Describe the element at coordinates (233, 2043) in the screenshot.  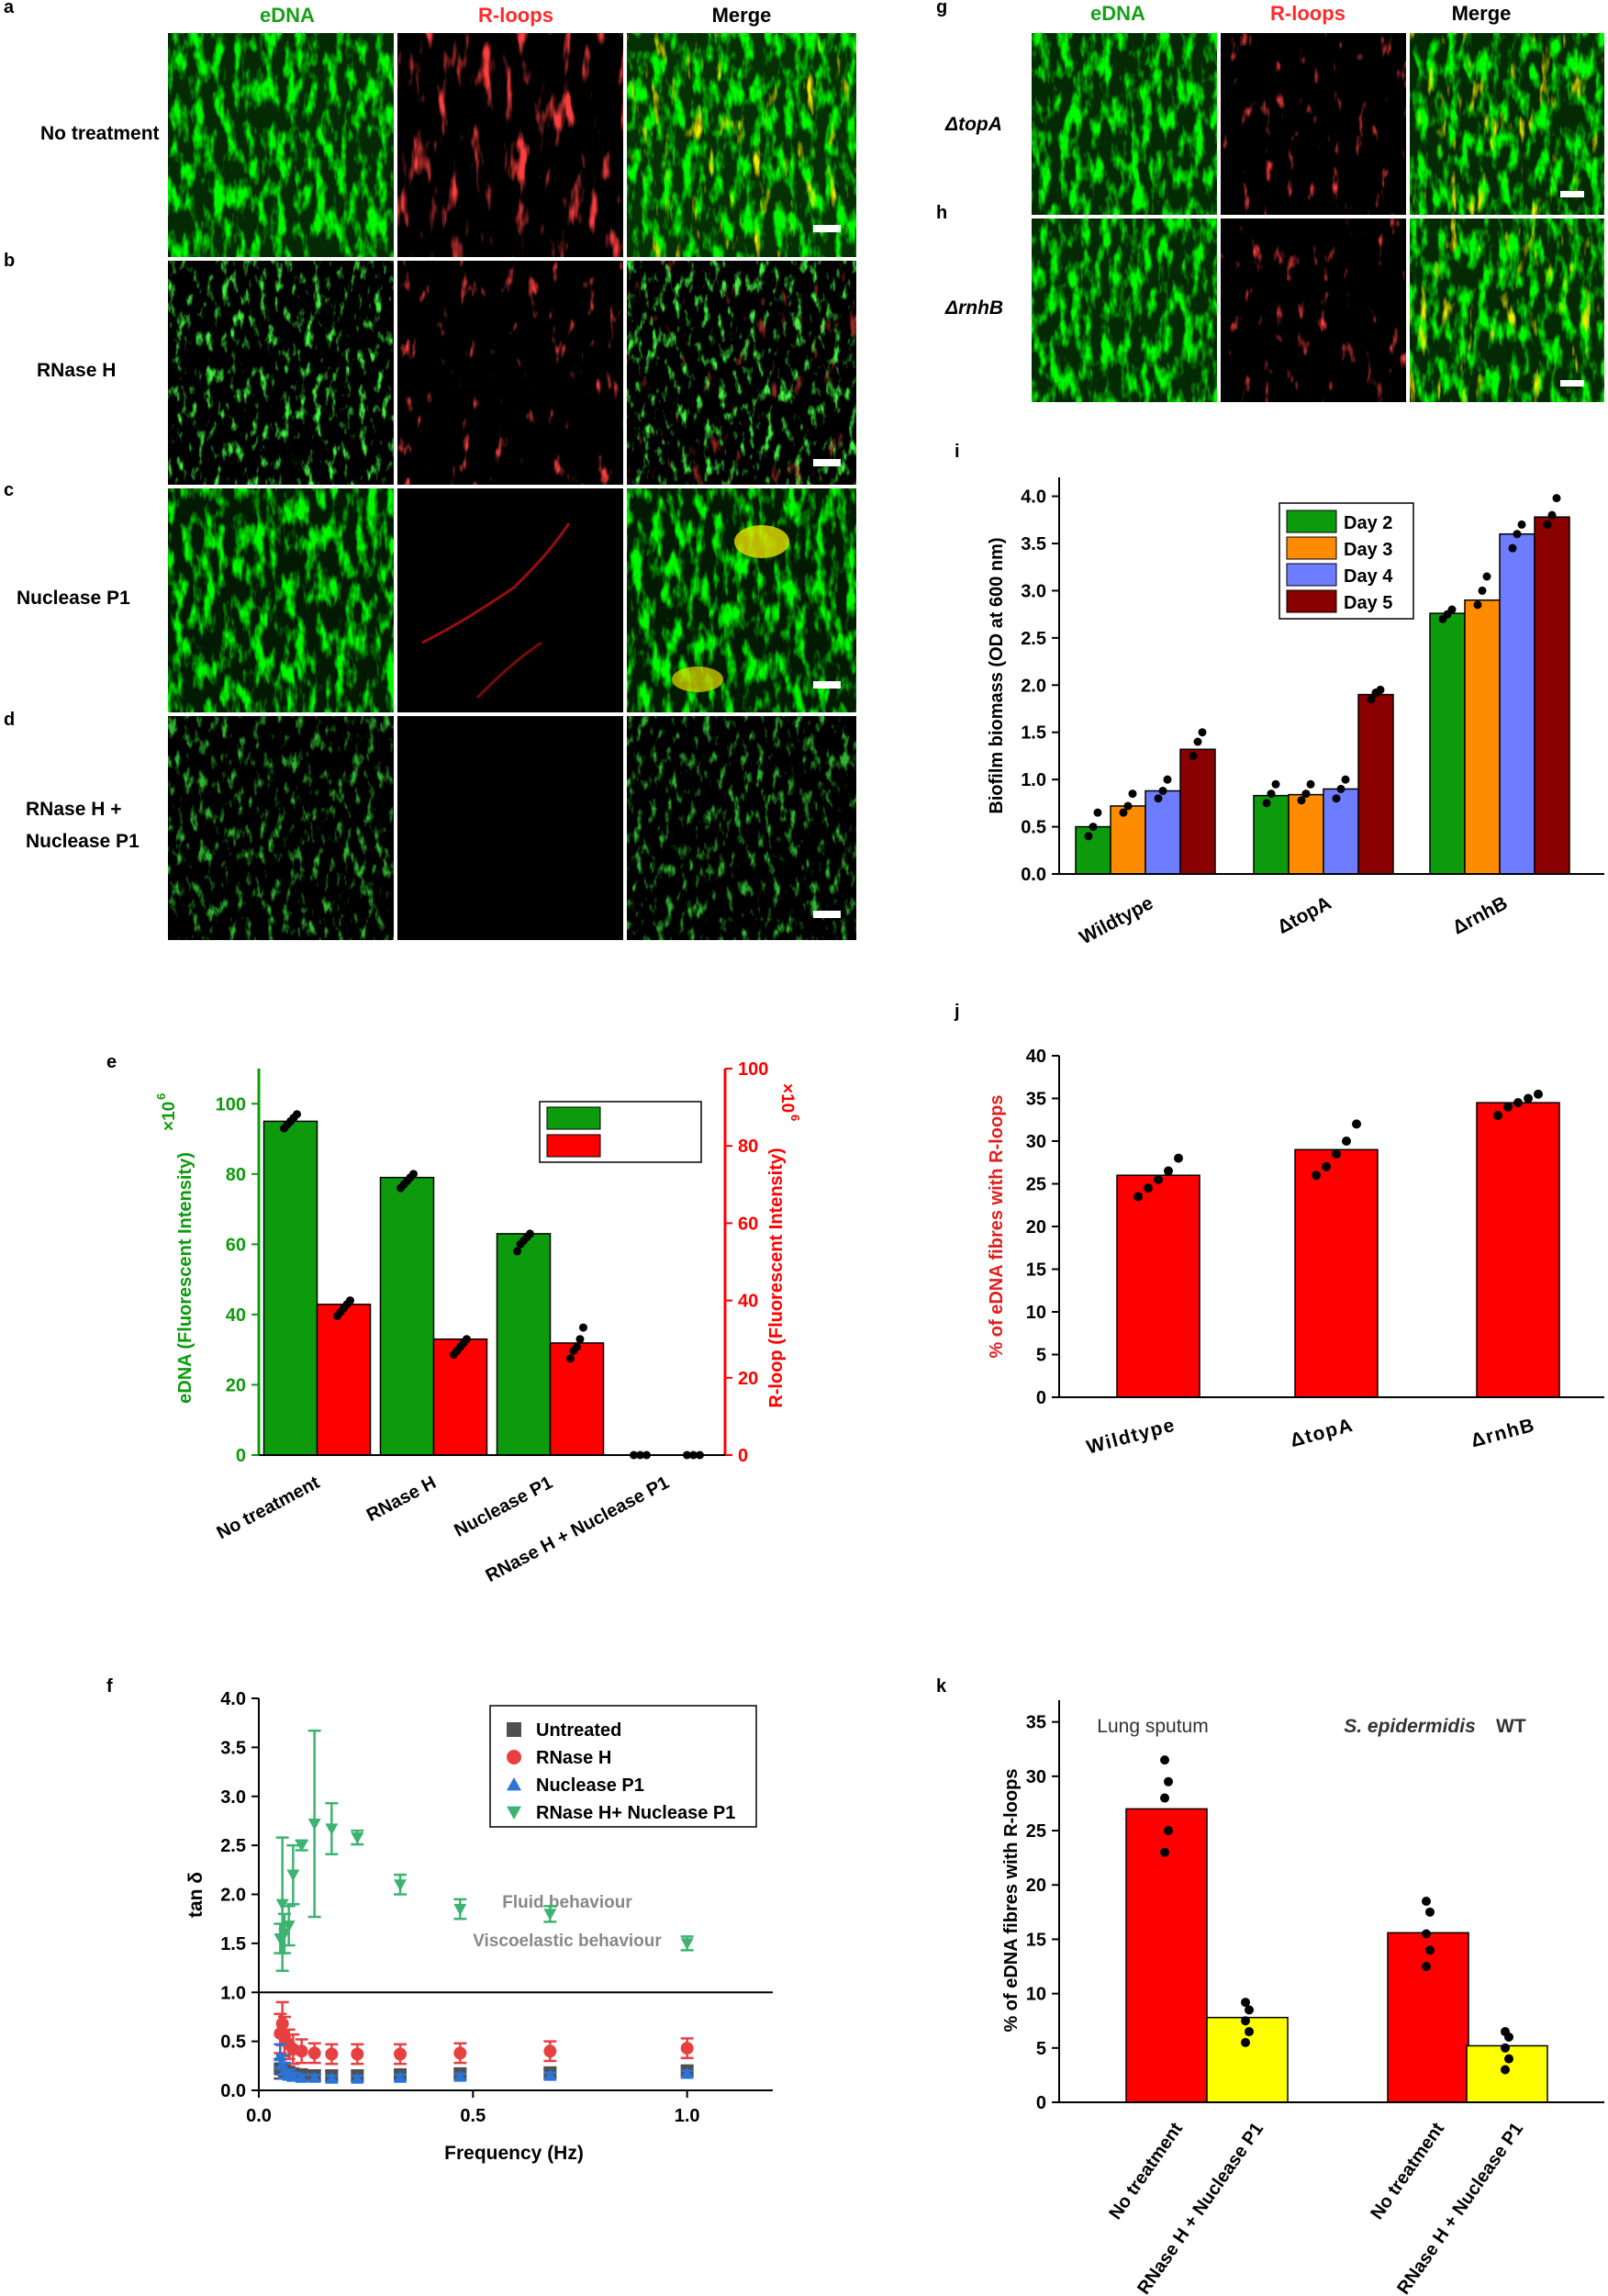
I see `f-y-tick-label: 0.5` at that location.